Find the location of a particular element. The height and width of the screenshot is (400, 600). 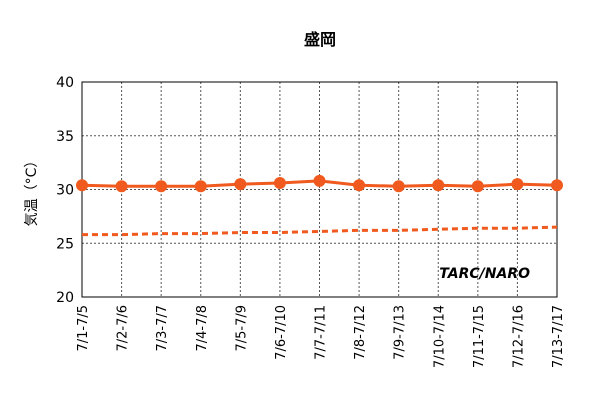

x-tick-label: 7/9-7/13 is located at coordinates (400, 332).